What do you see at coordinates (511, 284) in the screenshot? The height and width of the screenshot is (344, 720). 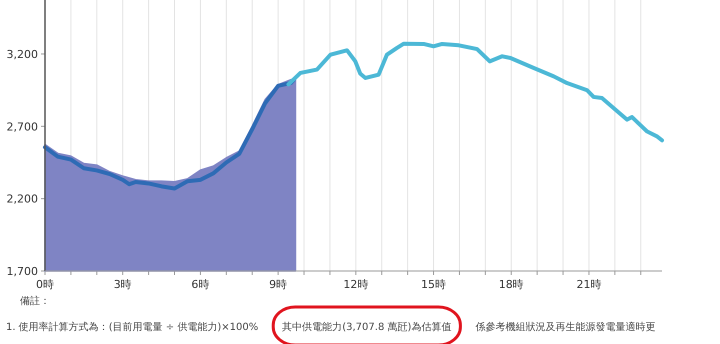 I see `x-tick-label: 18時` at bounding box center [511, 284].